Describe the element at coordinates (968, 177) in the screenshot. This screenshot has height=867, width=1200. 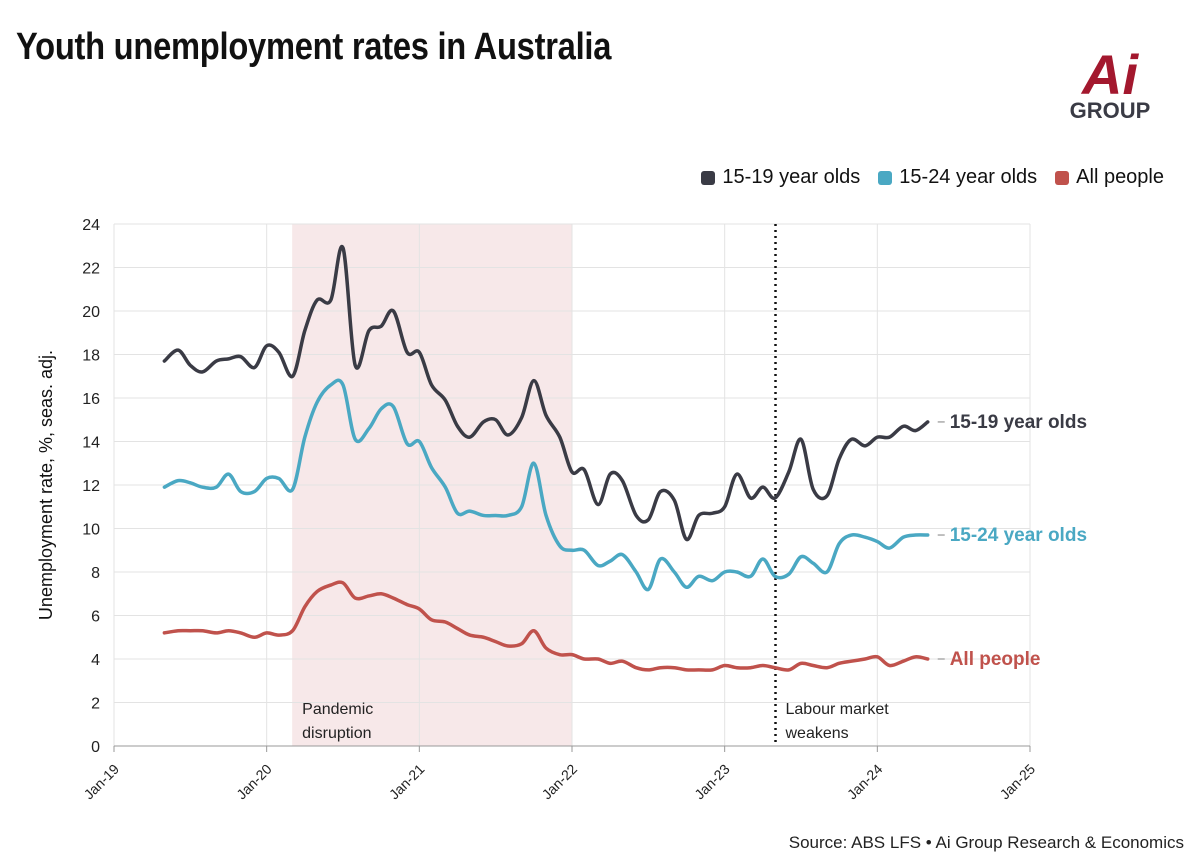
I see `legend-label-youth: 15-24 year olds` at that location.